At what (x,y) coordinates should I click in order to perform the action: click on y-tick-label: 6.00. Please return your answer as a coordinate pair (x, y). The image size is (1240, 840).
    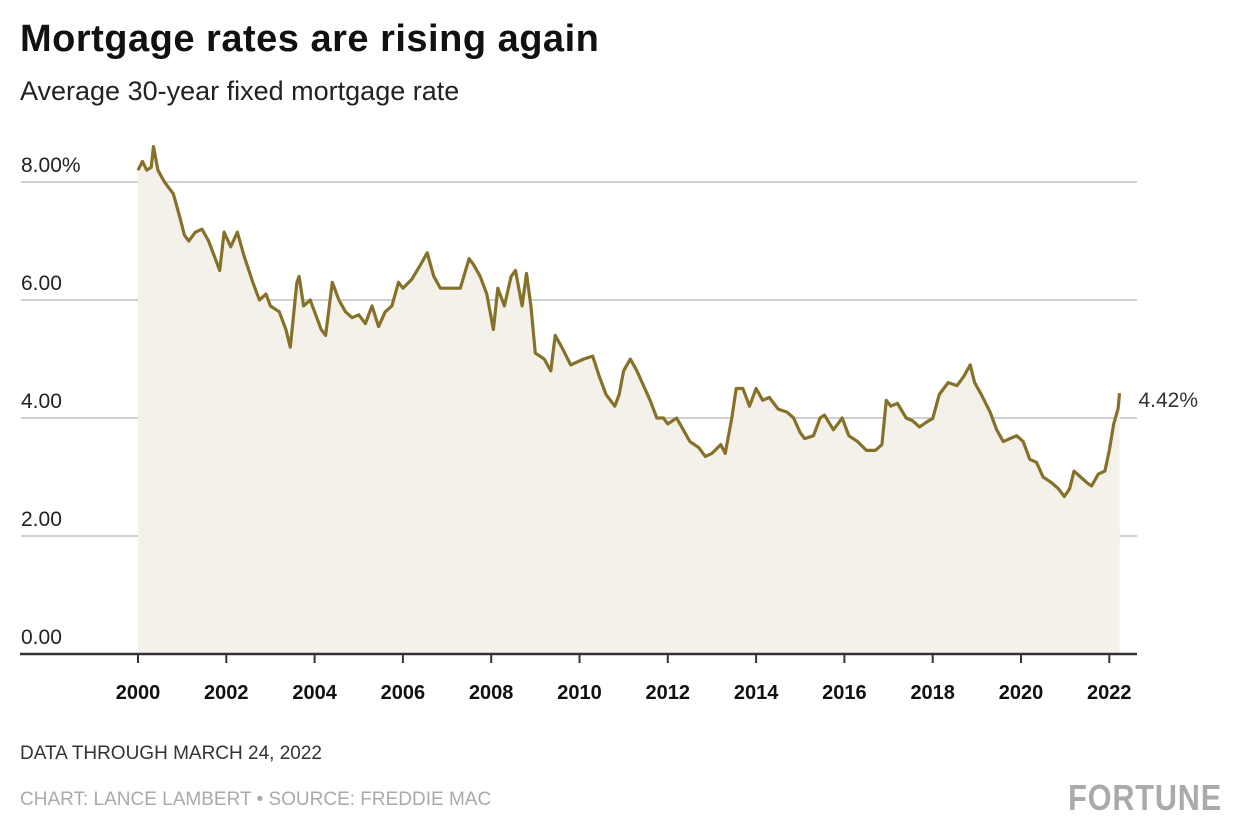
    Looking at the image, I should click on (41, 283).